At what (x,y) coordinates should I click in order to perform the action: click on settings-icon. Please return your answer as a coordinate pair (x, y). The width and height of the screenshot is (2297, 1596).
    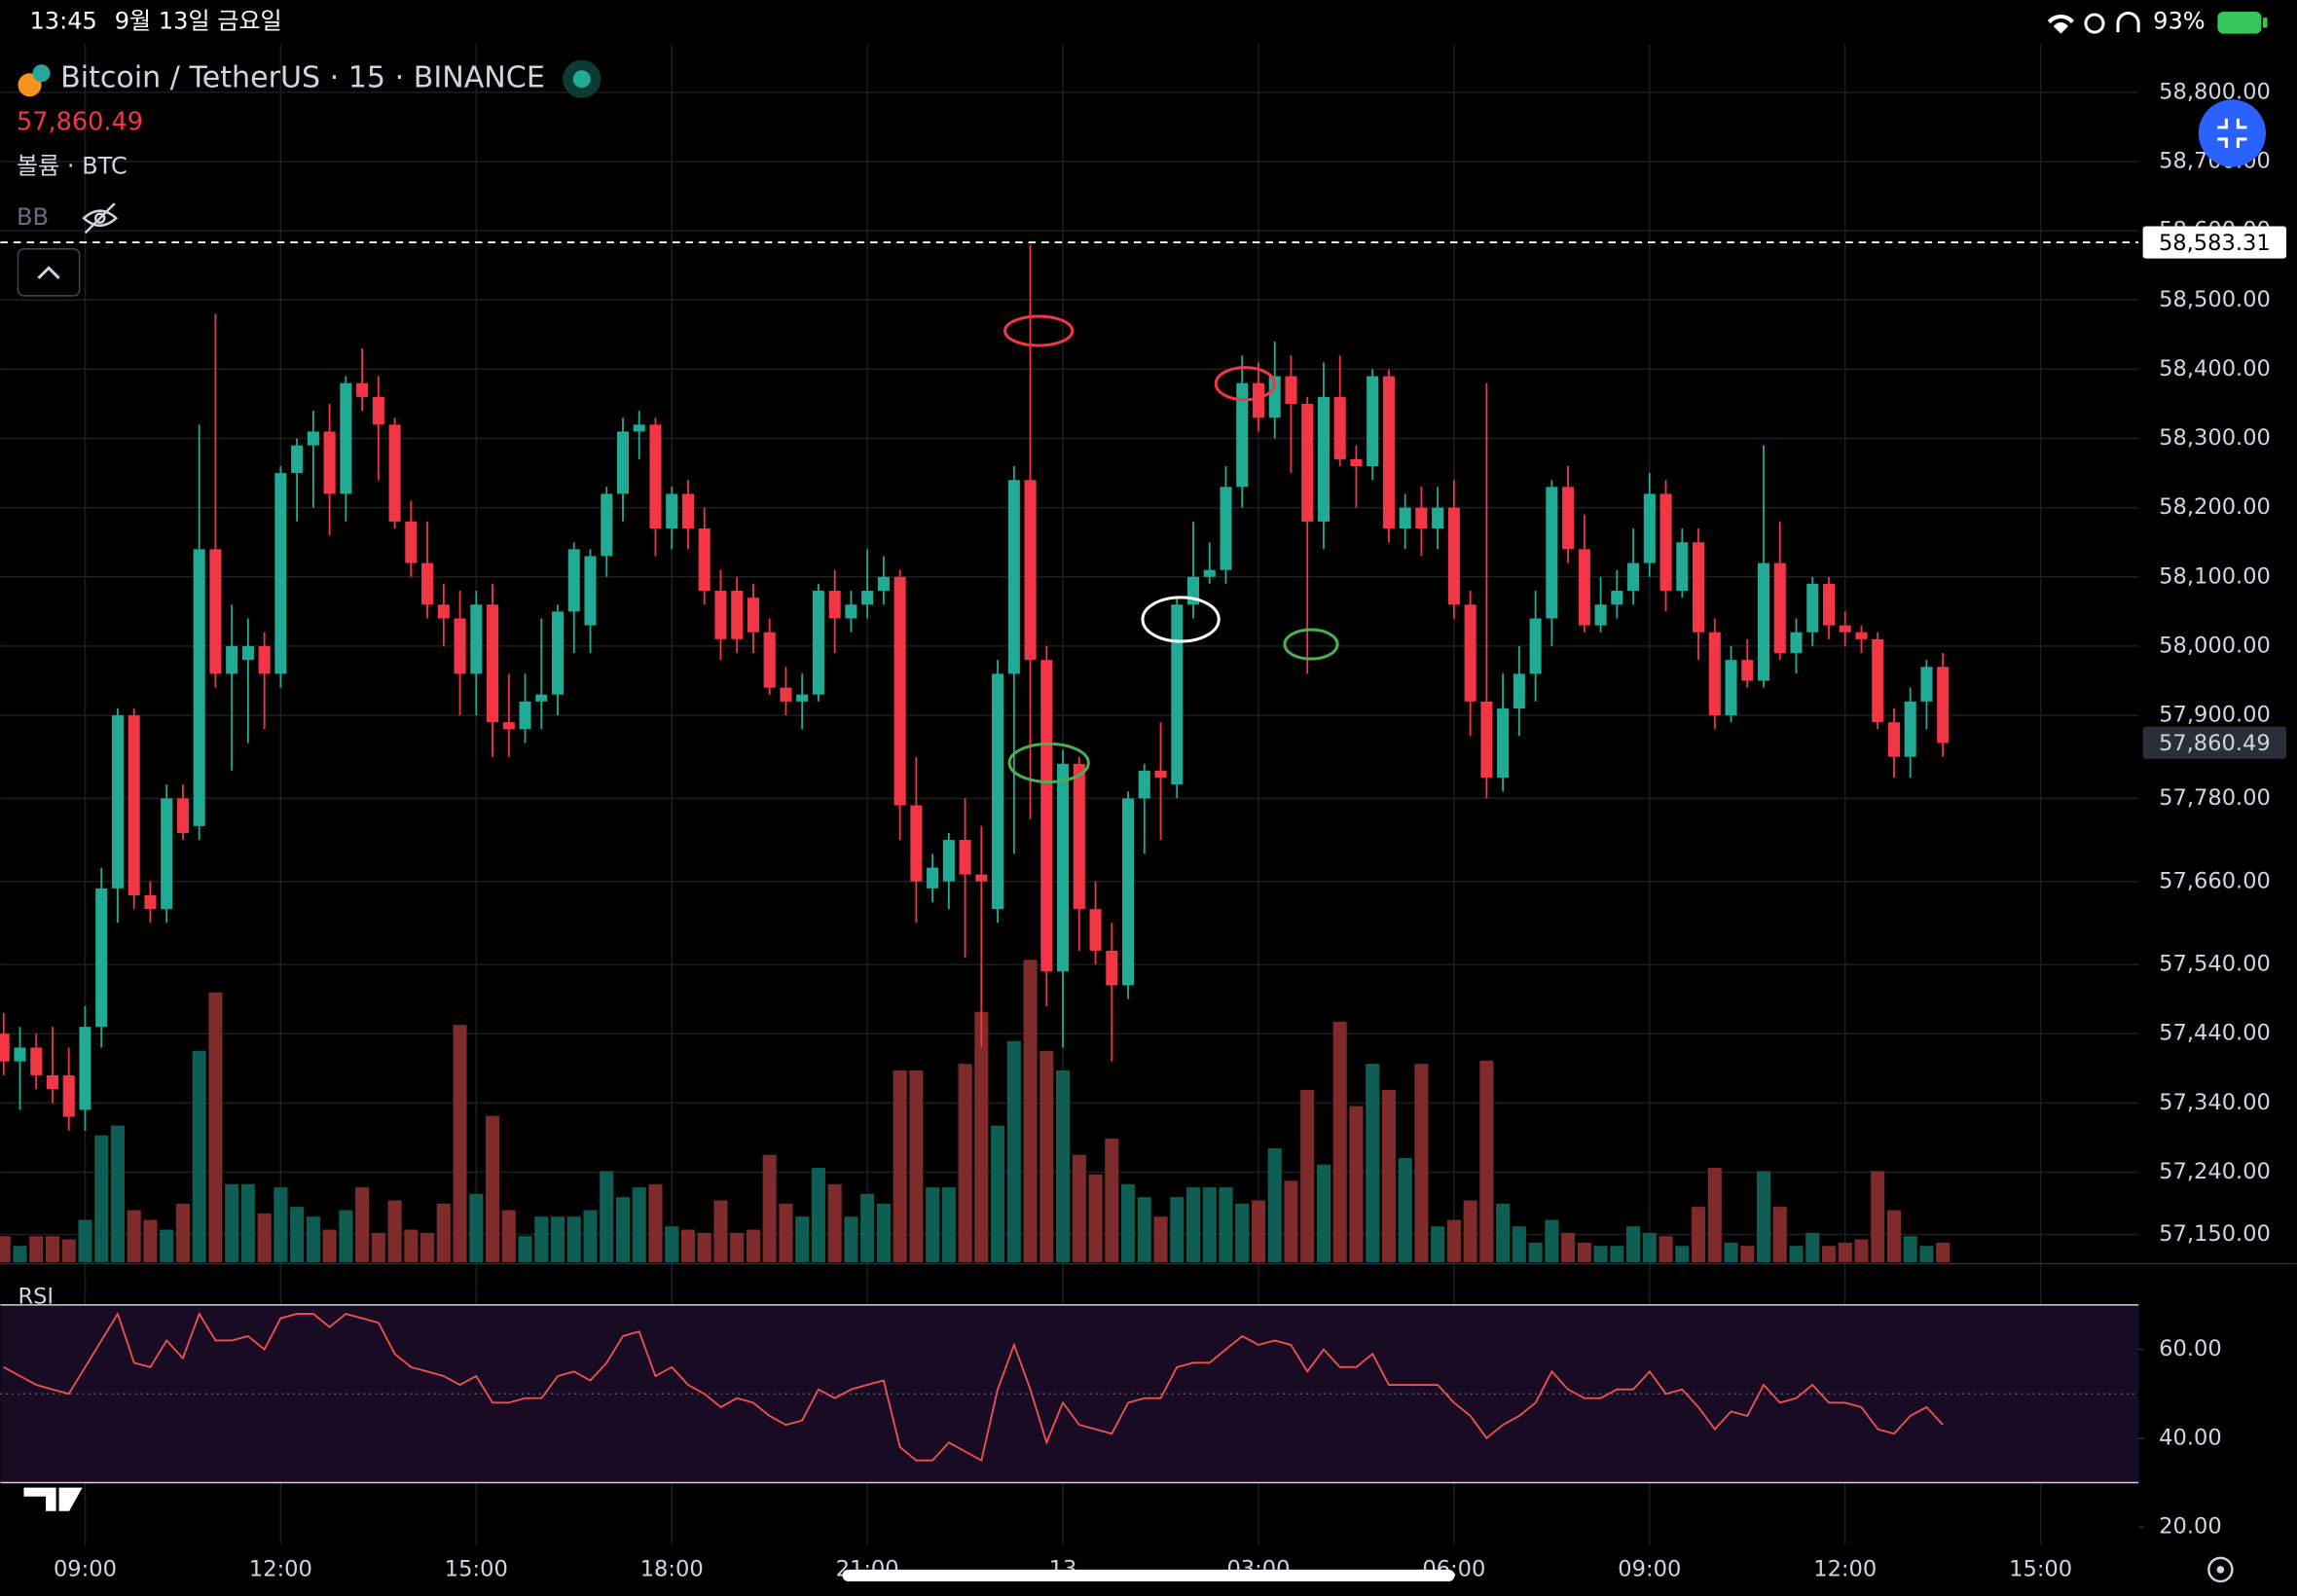
    Looking at the image, I should click on (2220, 1570).